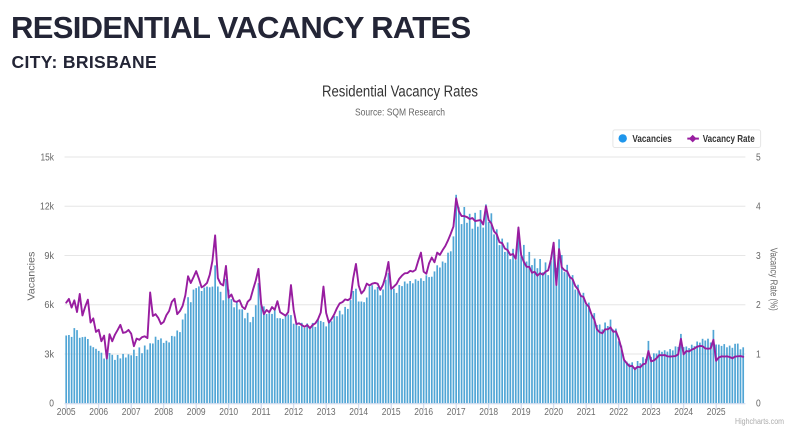 The width and height of the screenshot is (800, 433). Describe the element at coordinates (521, 412) in the screenshot. I see `svg-text: 2019` at that location.